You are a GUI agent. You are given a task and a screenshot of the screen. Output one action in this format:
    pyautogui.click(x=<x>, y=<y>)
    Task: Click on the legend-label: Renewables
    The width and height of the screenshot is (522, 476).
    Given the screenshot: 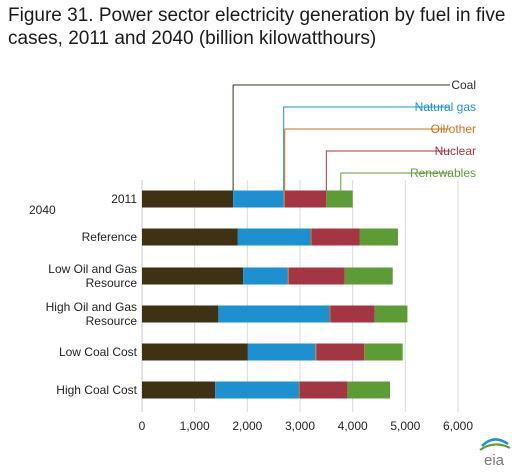 What is the action you would take?
    pyautogui.click(x=443, y=173)
    